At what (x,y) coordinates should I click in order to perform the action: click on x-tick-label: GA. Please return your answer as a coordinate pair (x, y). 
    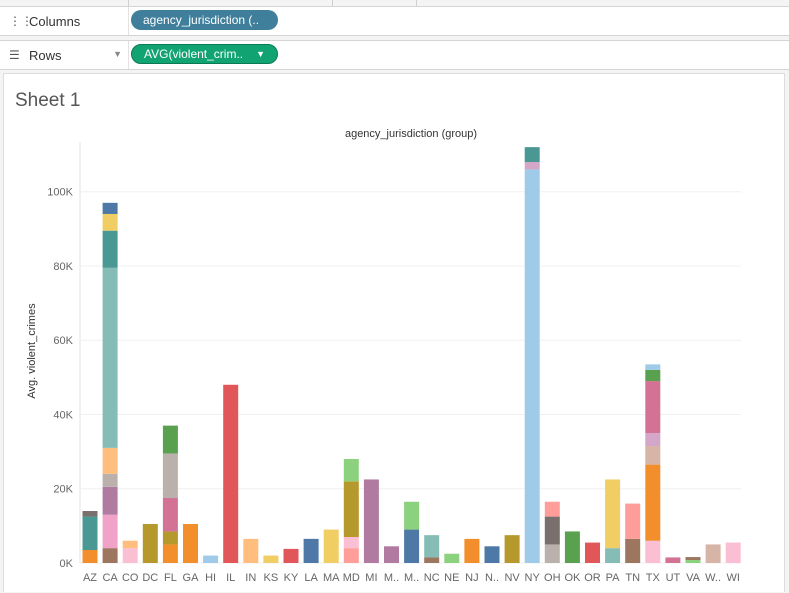
    Looking at the image, I should click on (191, 578).